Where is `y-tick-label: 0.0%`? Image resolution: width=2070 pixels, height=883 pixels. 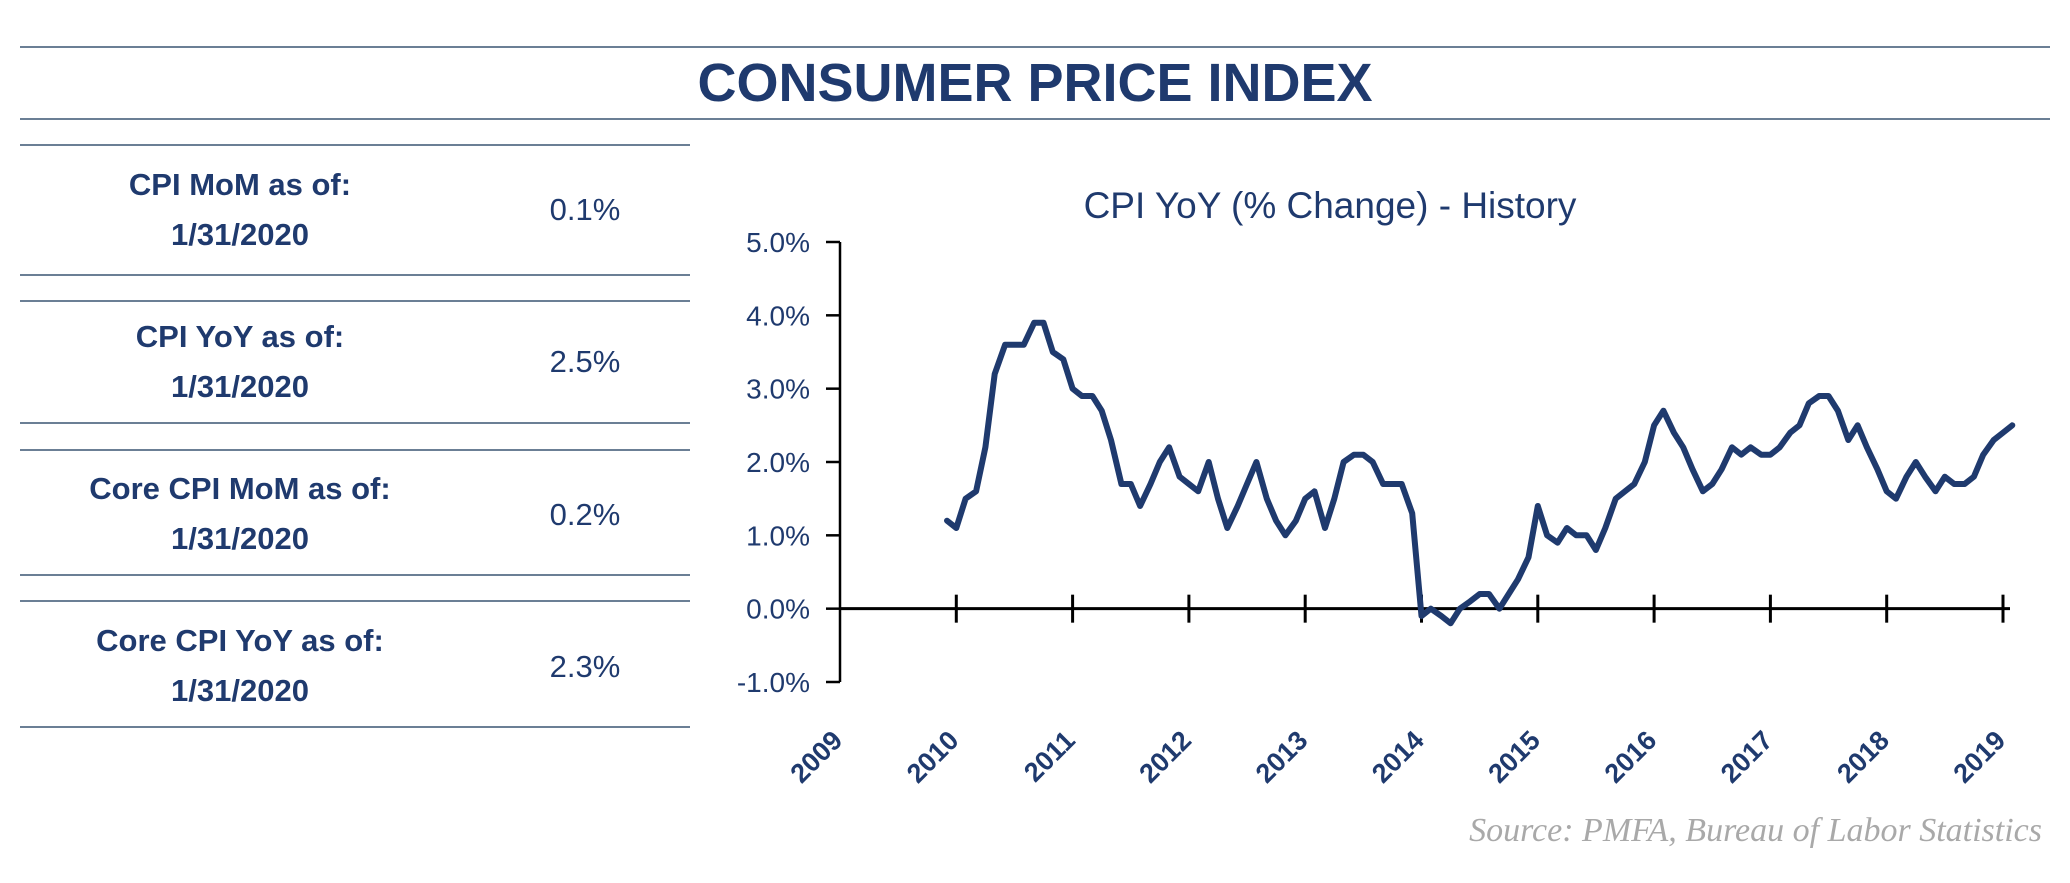
y-tick-label: 0.0% is located at coordinates (778, 609).